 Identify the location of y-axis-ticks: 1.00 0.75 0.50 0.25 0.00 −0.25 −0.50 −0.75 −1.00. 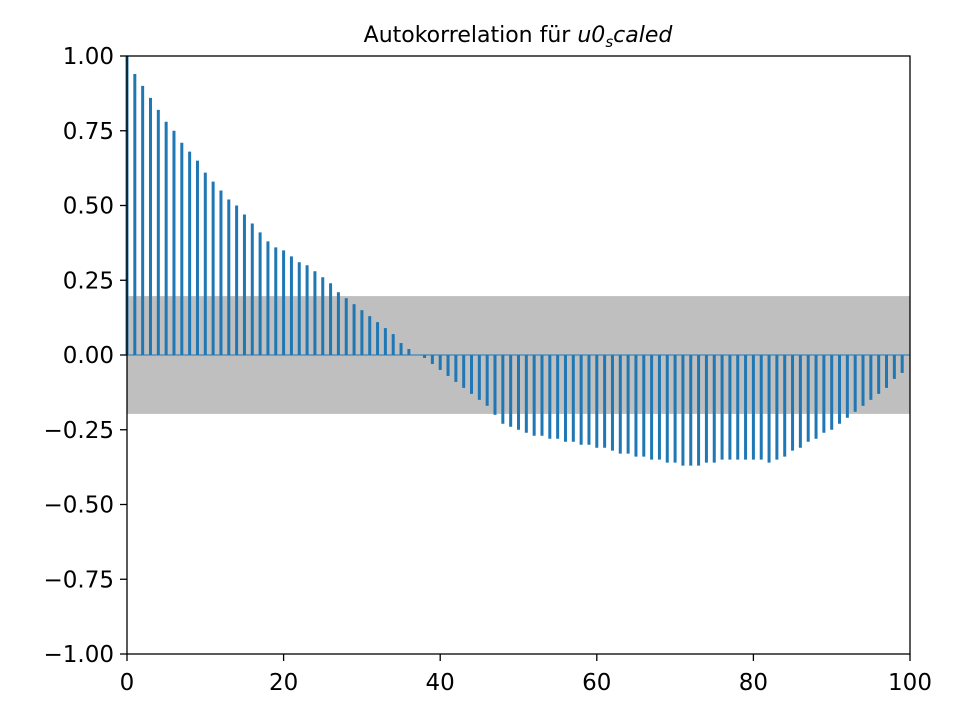
(85, 356).